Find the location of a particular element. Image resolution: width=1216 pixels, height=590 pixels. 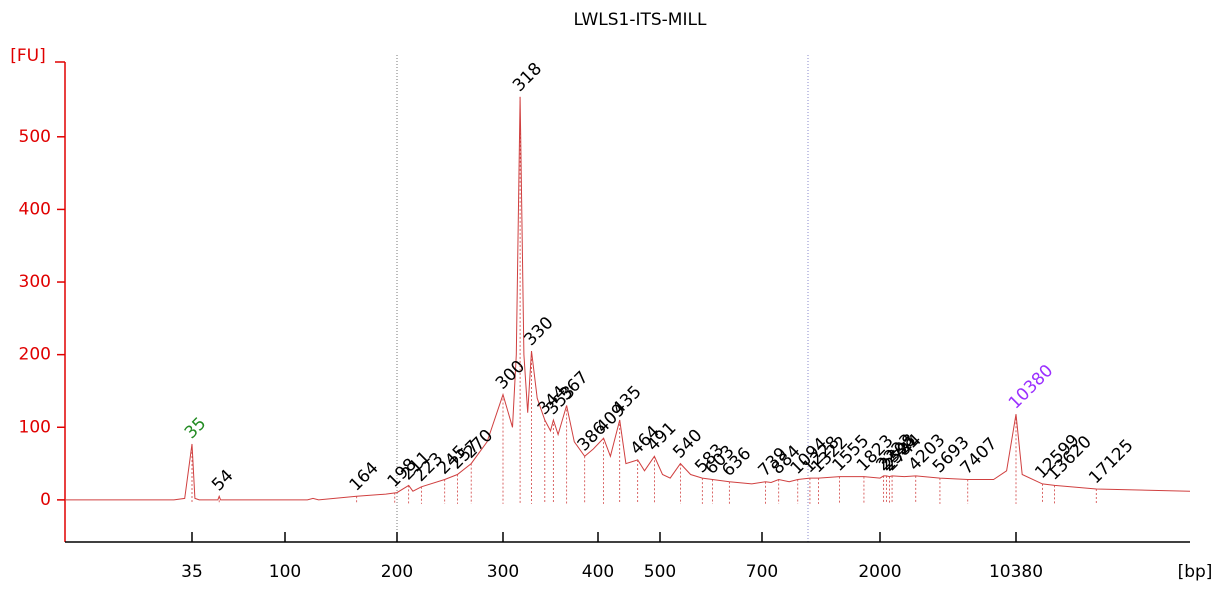

peak-label: 10380 is located at coordinates (1031, 387).